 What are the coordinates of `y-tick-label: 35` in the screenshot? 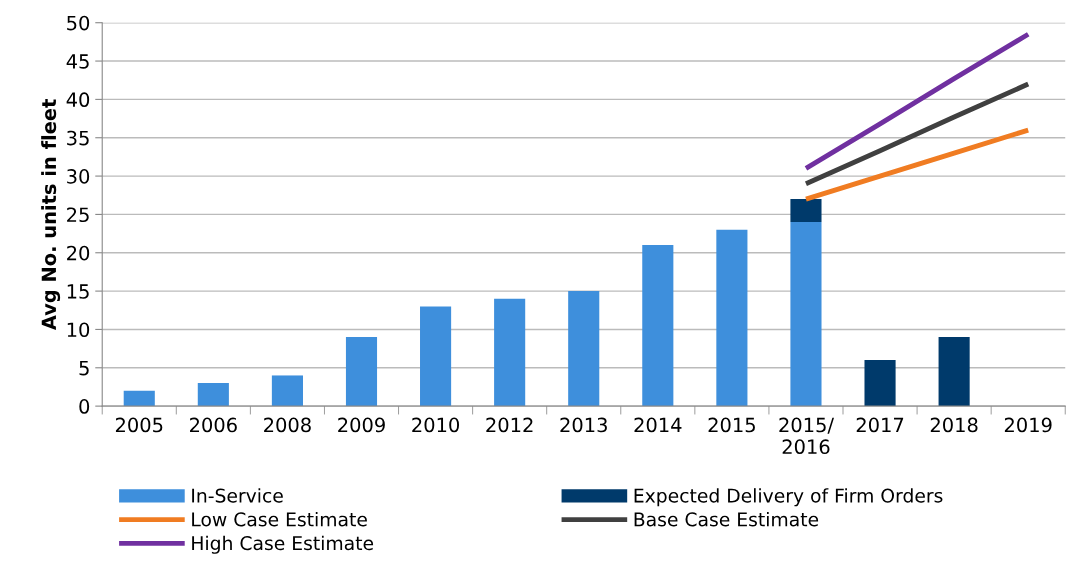 It's located at (78, 138).